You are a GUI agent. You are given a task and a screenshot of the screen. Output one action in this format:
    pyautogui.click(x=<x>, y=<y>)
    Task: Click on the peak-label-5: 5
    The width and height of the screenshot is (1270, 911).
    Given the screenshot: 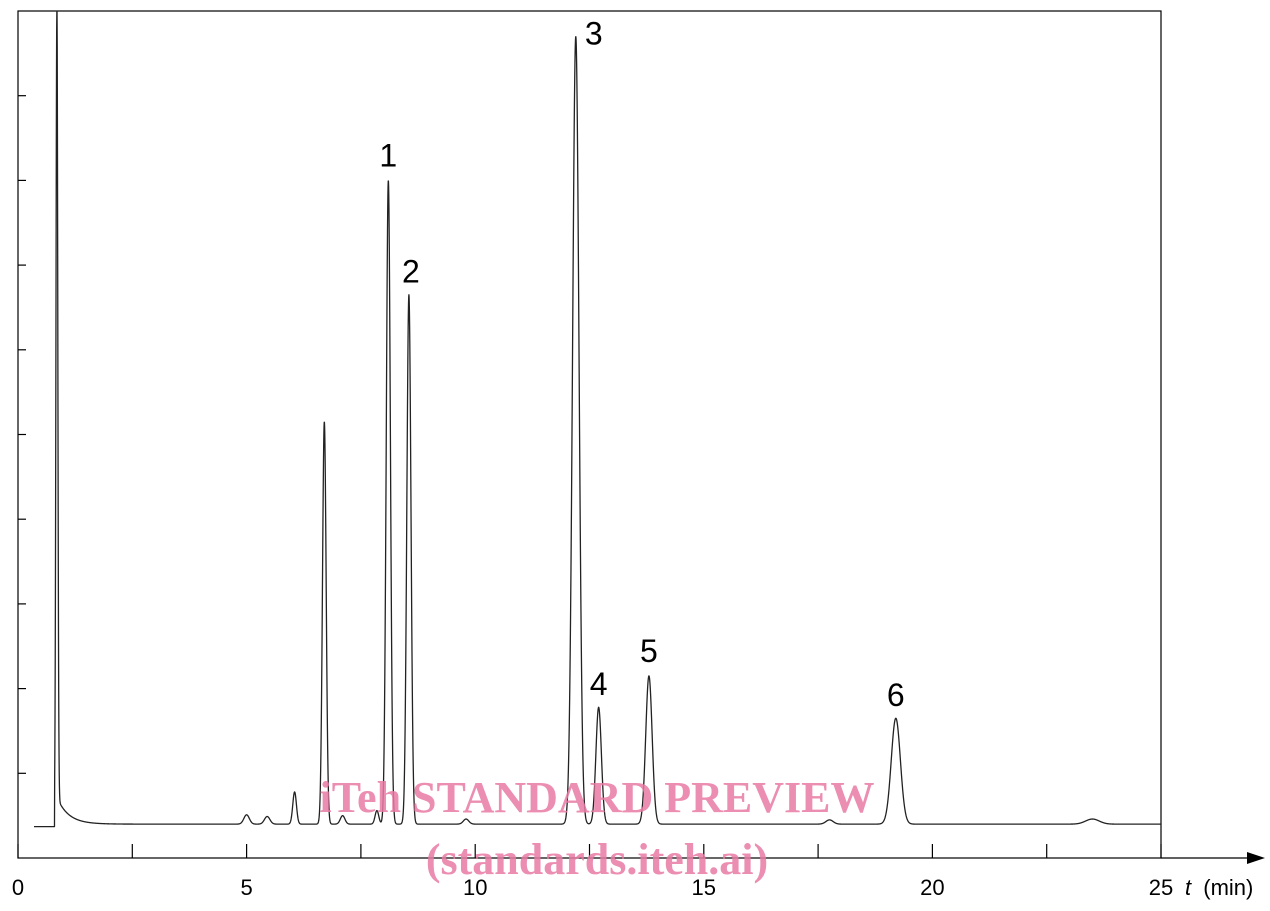 What is the action you would take?
    pyautogui.click(x=649, y=651)
    